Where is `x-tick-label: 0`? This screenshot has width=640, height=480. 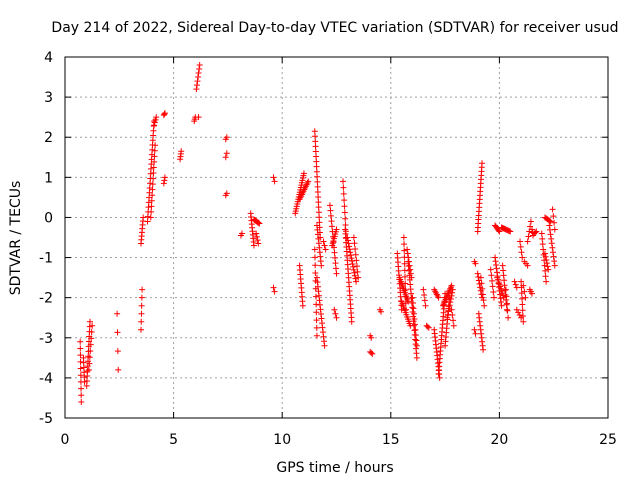
x-tick-label: 0 is located at coordinates (65, 440).